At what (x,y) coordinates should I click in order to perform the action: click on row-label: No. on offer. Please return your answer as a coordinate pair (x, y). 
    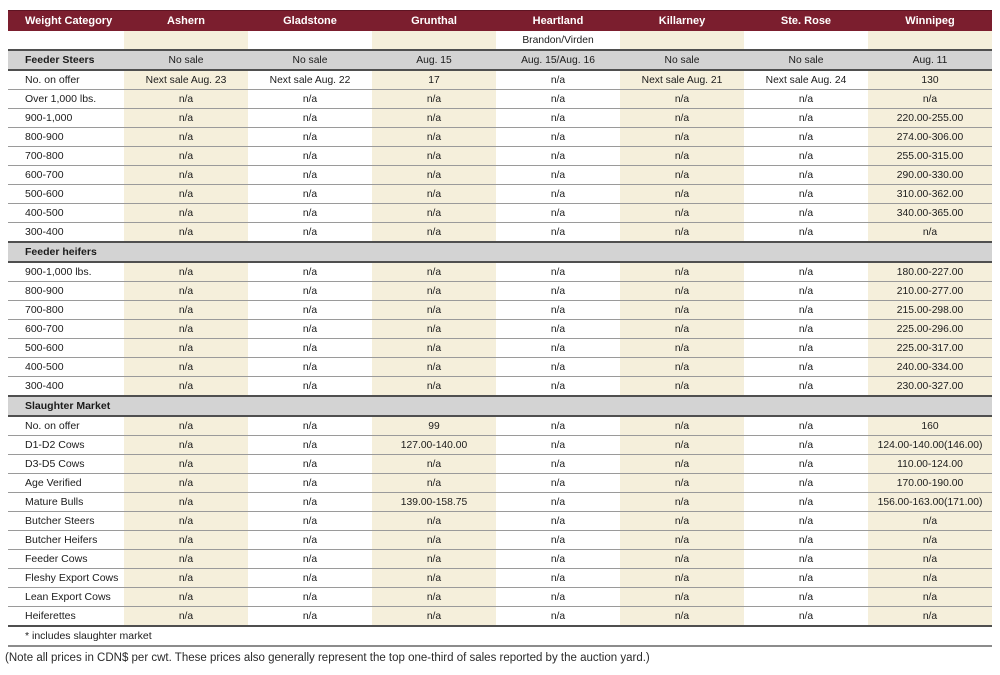
    Looking at the image, I should click on (66, 426).